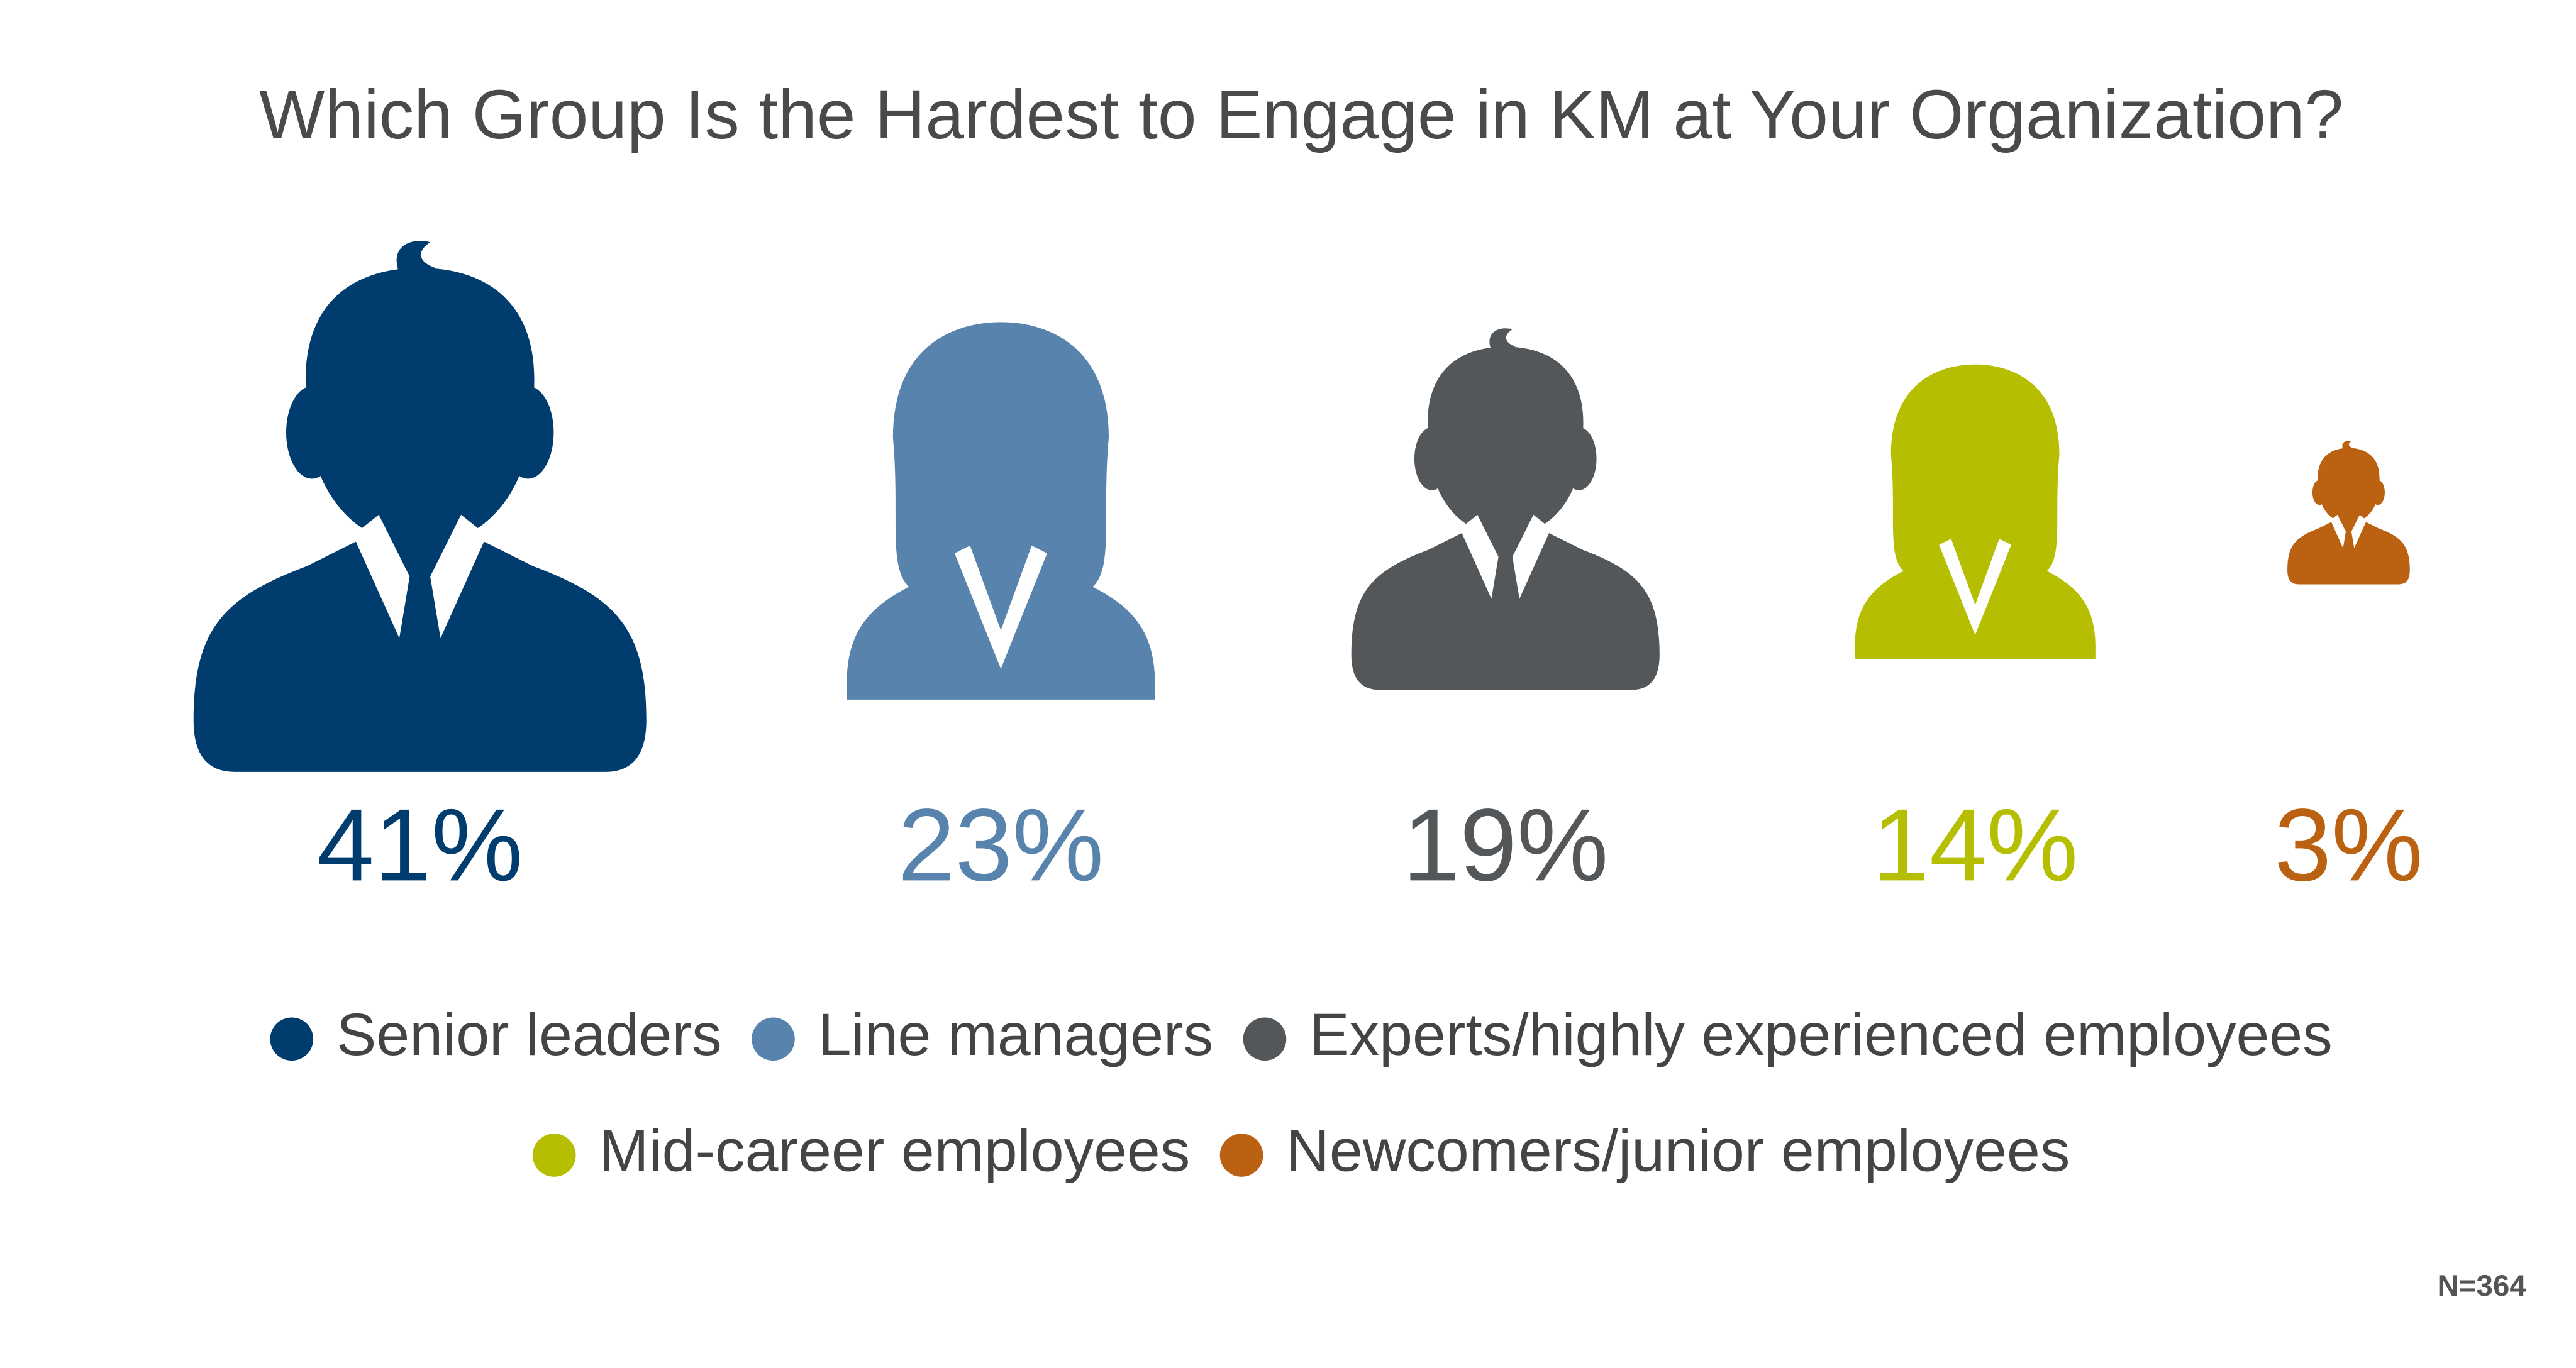 The height and width of the screenshot is (1368, 2576). What do you see at coordinates (529, 1034) in the screenshot?
I see `legend-label: Senior leaders` at bounding box center [529, 1034].